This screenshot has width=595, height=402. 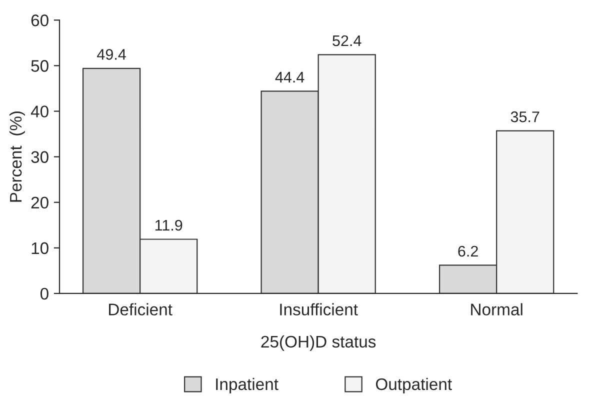 What do you see at coordinates (17, 157) in the screenshot?
I see `y-axis-title: Percent (%)` at bounding box center [17, 157].